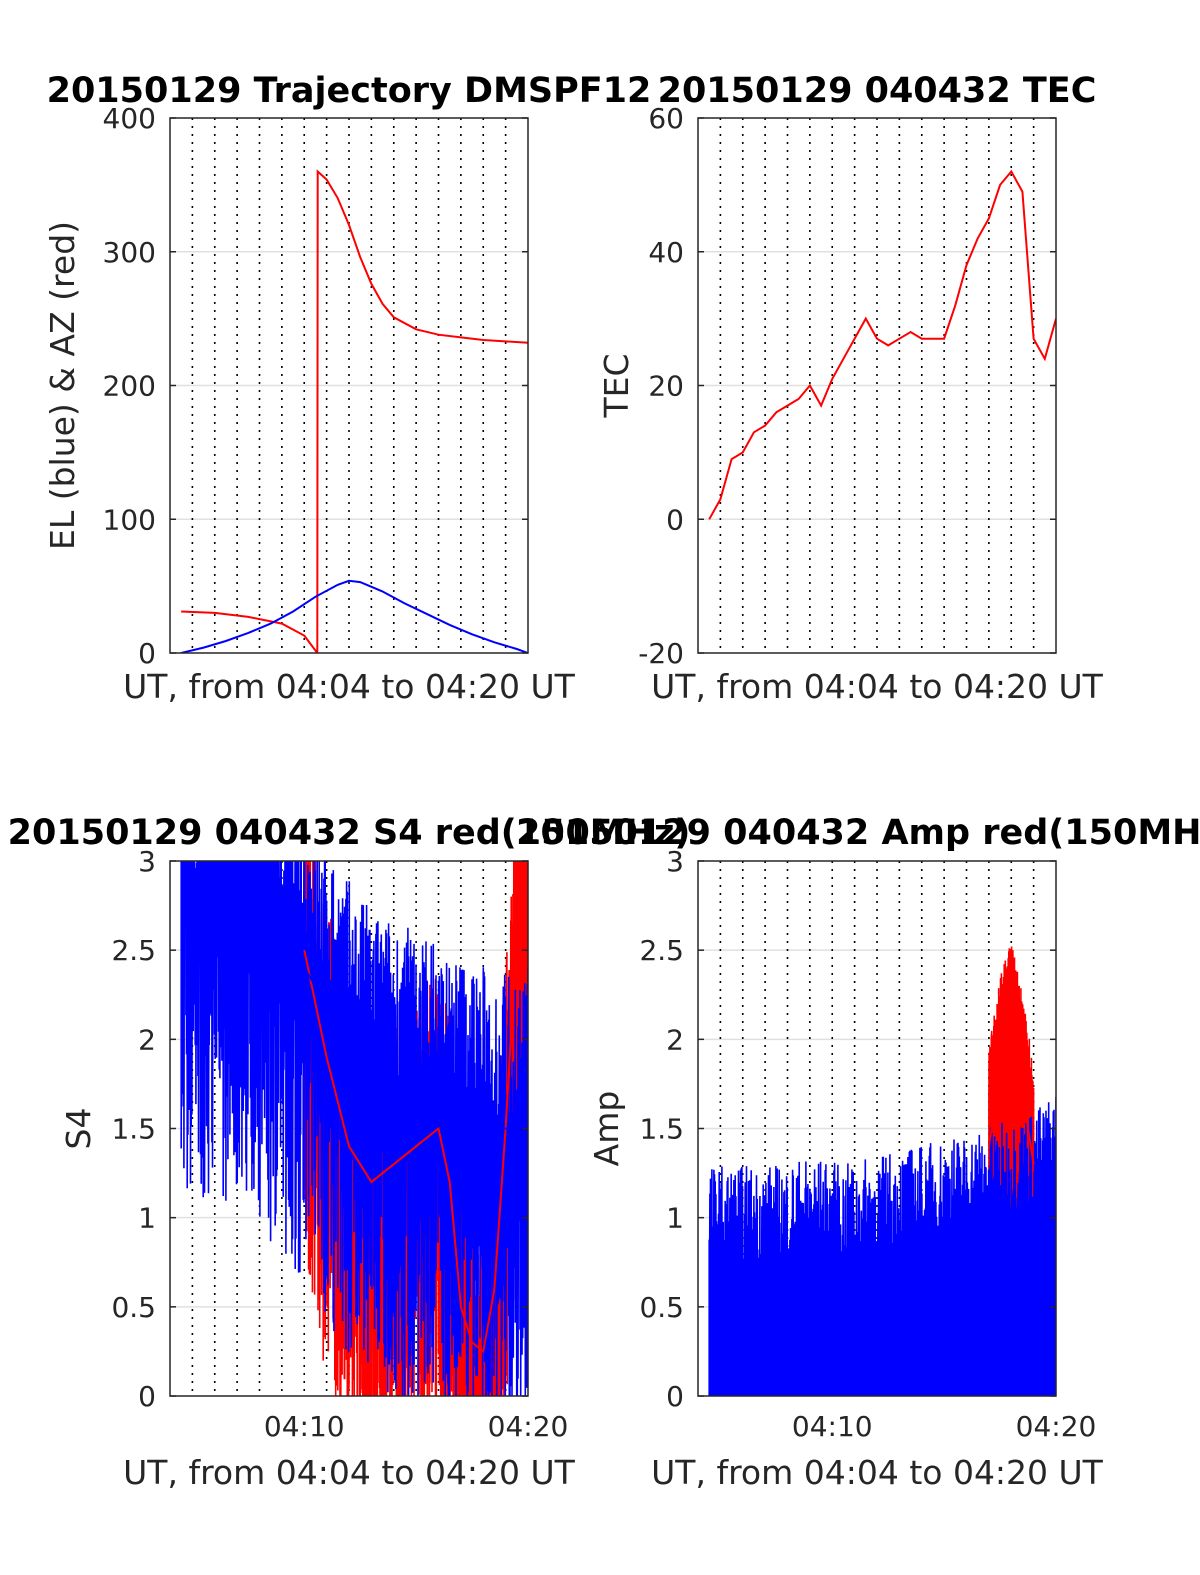 The width and height of the screenshot is (1200, 1575). Describe the element at coordinates (661, 653) in the screenshot. I see `y-tick-label: -20` at that location.